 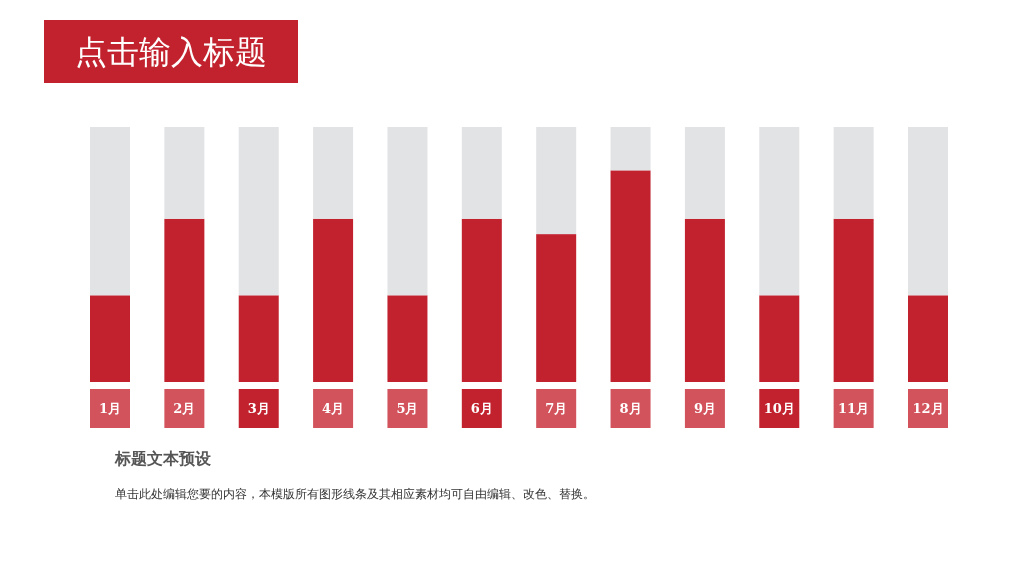 I want to click on x-tick-label: 11月, so click(x=854, y=408).